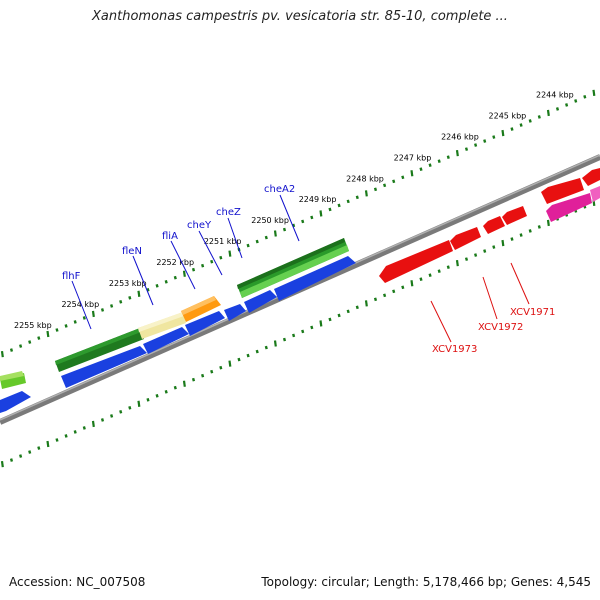  I want to click on gene-XCV1970, so click(514, 215).